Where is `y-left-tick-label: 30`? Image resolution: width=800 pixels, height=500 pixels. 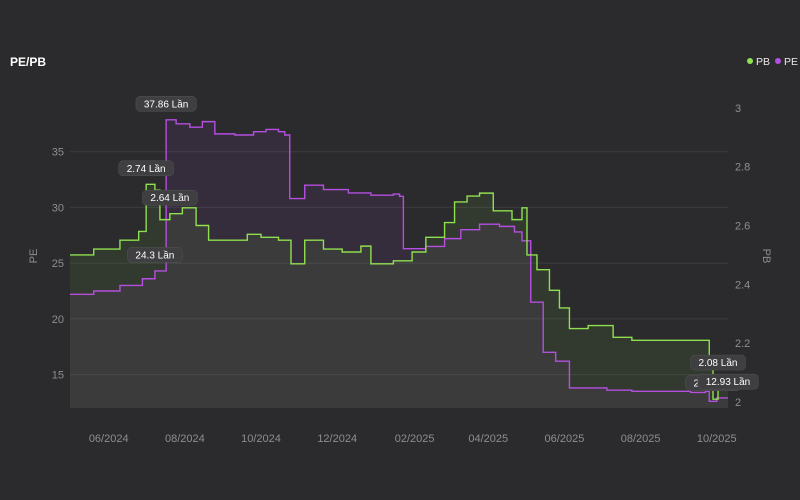
y-left-tick-label: 30 is located at coordinates (58, 208).